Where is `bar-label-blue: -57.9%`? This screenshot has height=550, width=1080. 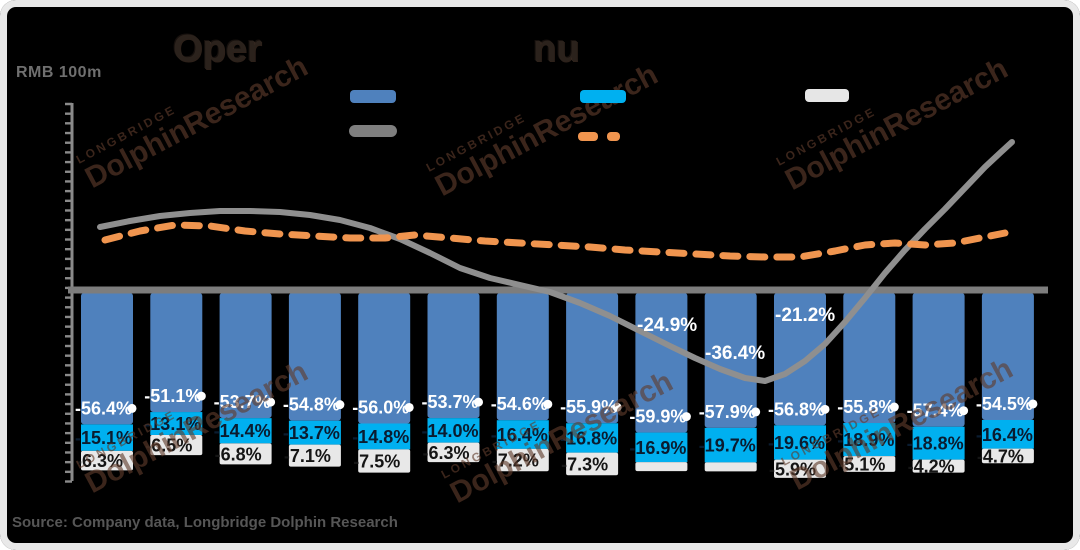 bar-label-blue: -57.9% is located at coordinates (727, 412).